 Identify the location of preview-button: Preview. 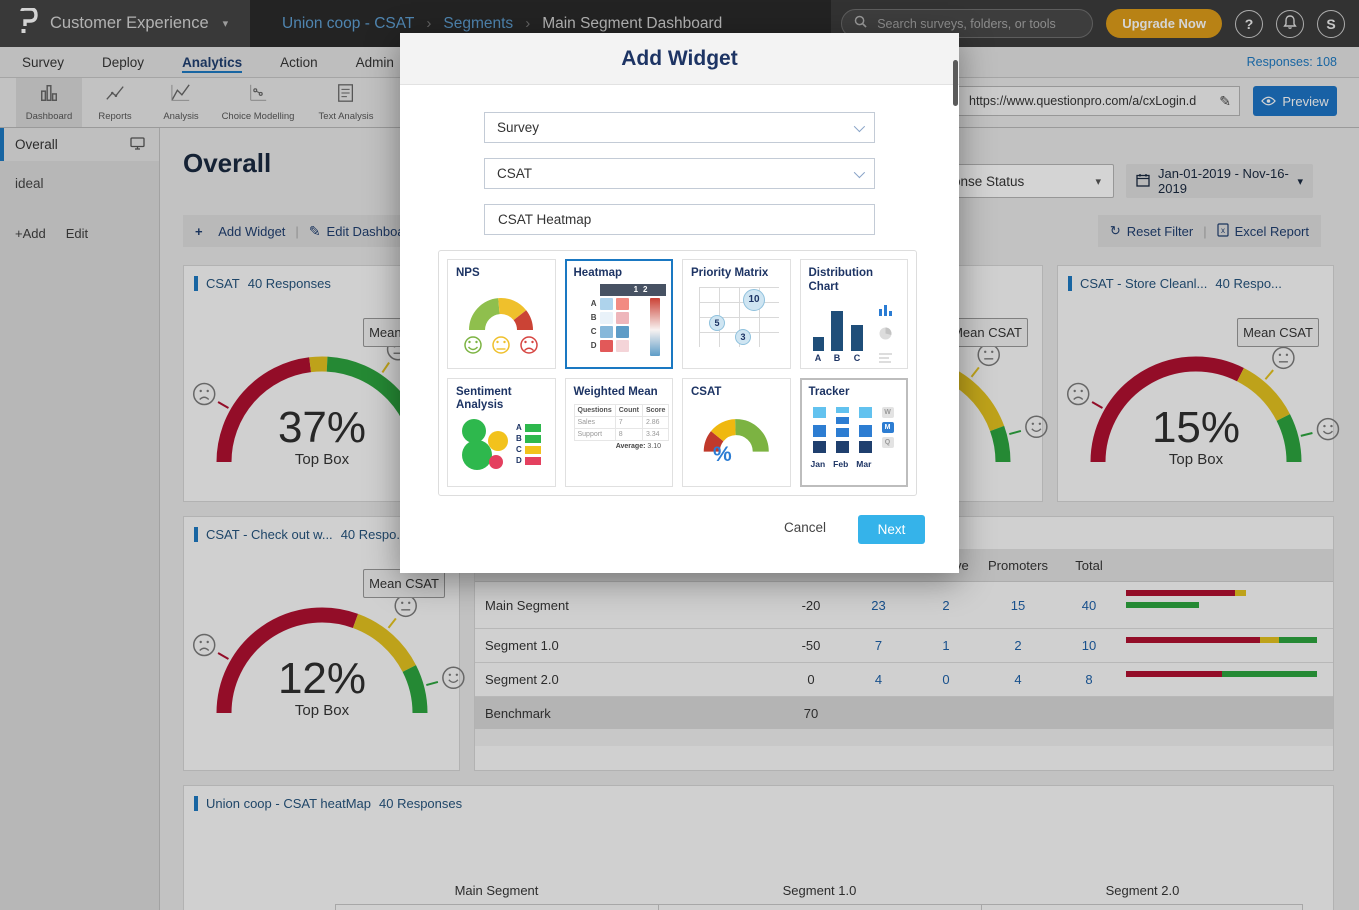
(1295, 101).